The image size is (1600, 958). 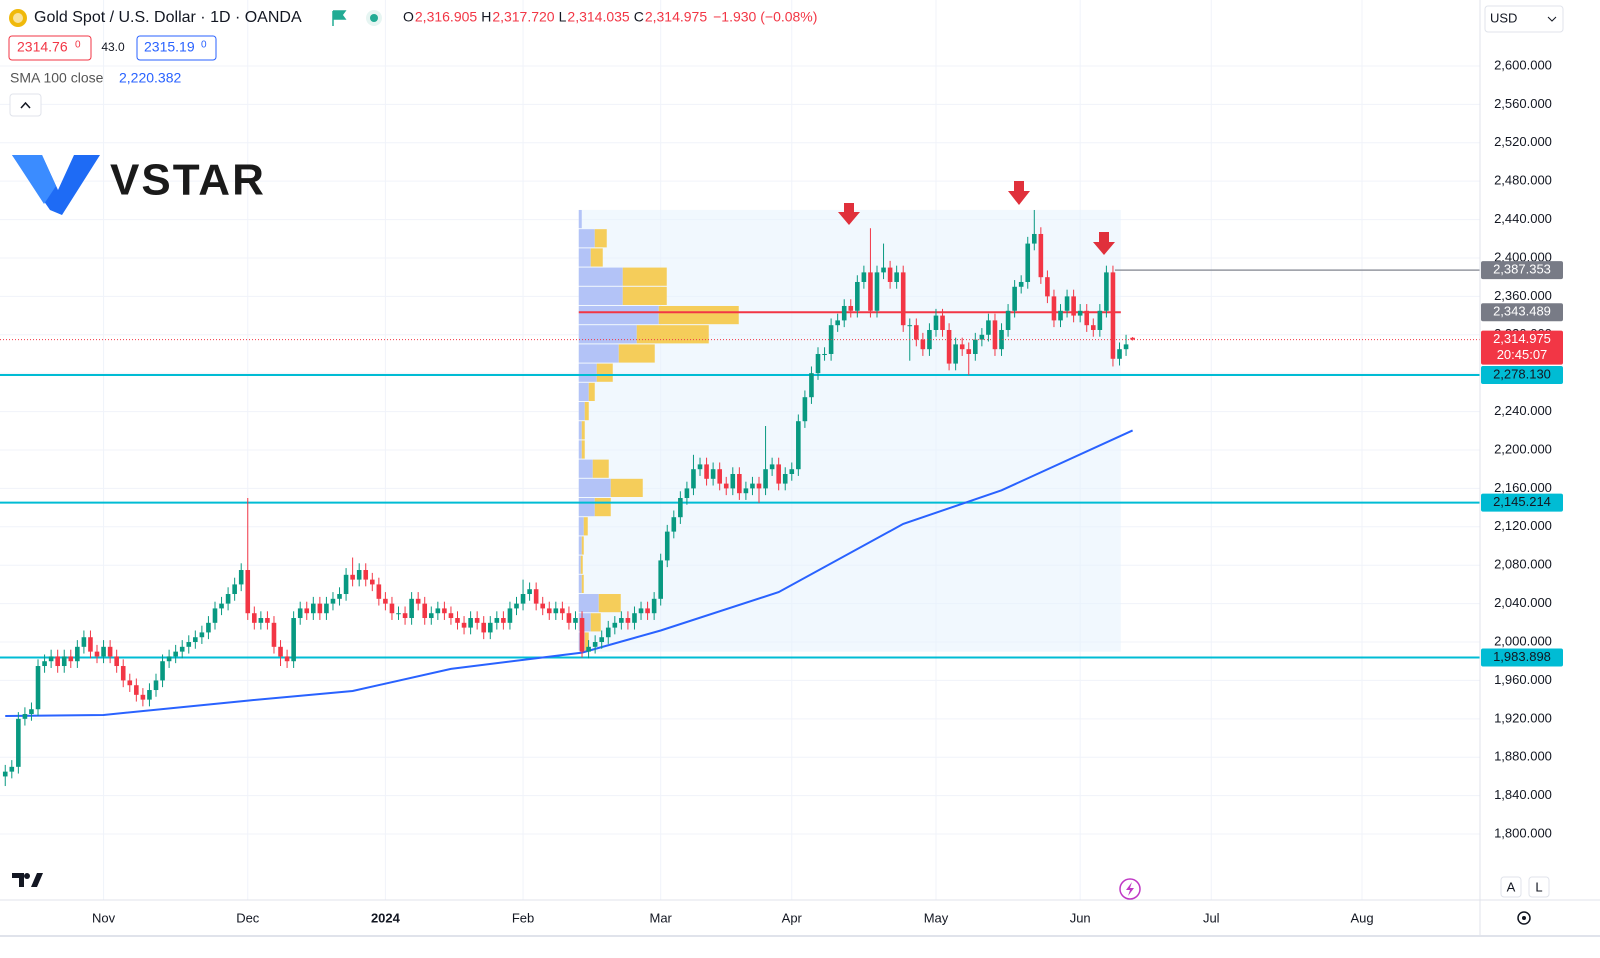 I want to click on price-label: 2,278.130, so click(x=1522, y=373).